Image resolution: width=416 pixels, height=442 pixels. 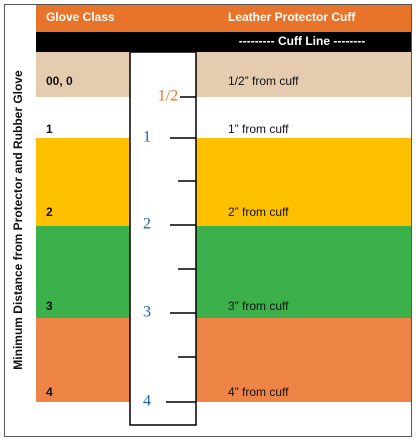 What do you see at coordinates (147, 312) in the screenshot?
I see `ruler-label: 3` at bounding box center [147, 312].